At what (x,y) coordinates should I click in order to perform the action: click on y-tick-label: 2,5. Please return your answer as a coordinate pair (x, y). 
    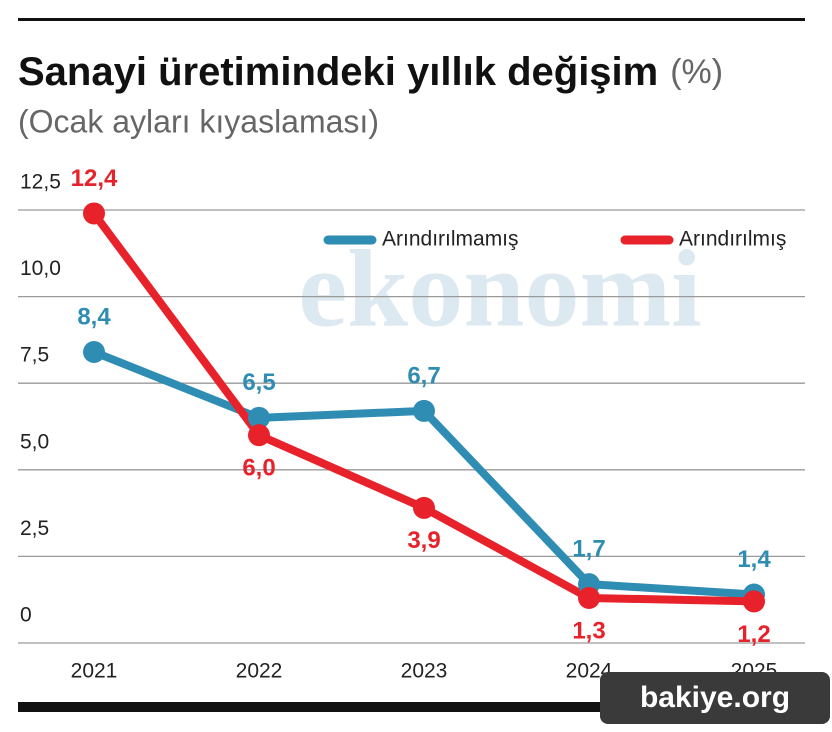
    Looking at the image, I should click on (34, 528).